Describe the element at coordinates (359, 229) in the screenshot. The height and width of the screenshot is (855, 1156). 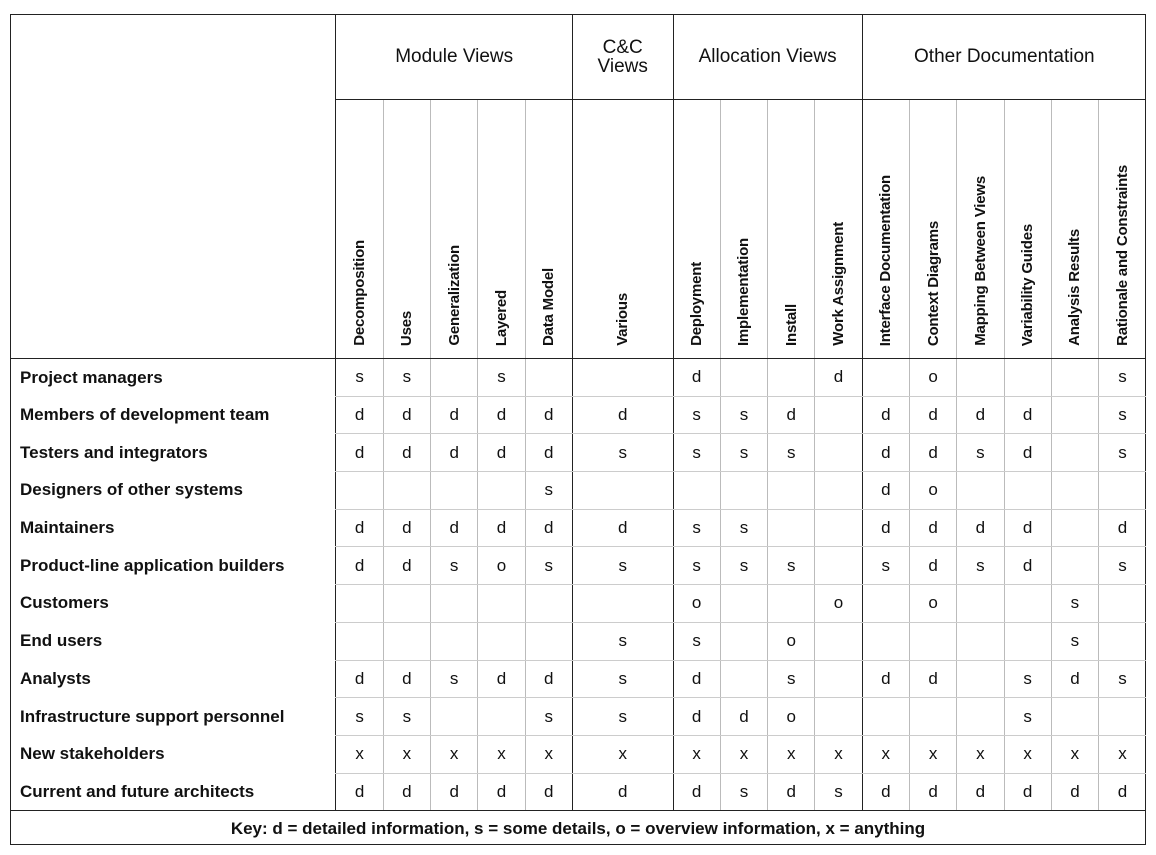
I see `column-header: Decomposition` at that location.